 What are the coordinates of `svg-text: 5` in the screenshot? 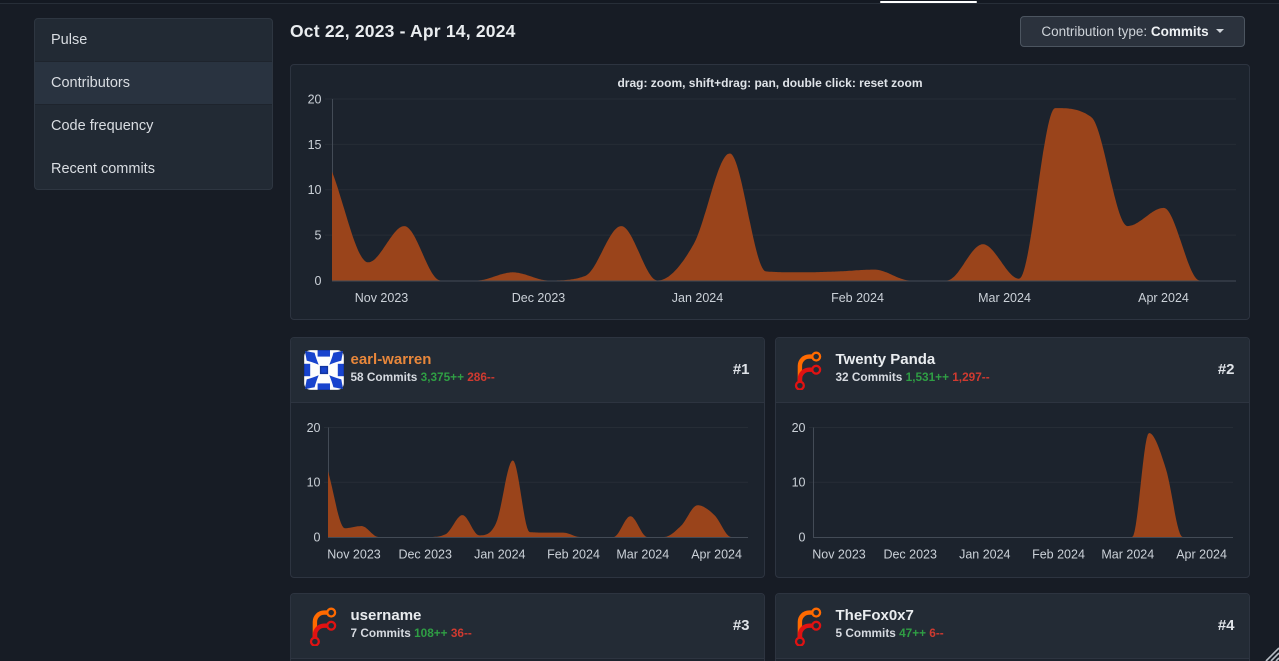 It's located at (317, 236).